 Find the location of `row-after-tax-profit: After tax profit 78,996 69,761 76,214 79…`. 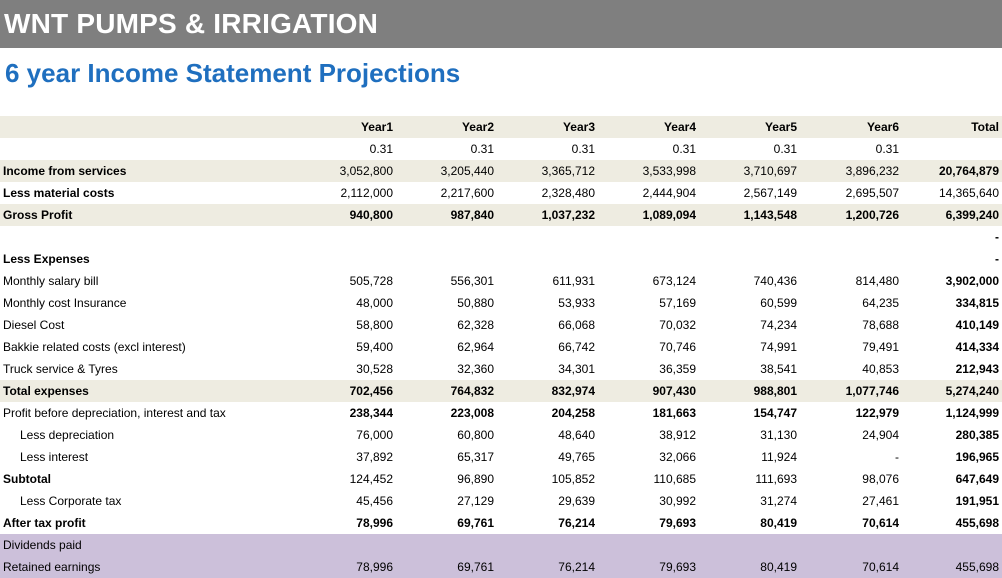

row-after-tax-profit: After tax profit 78,996 69,761 76,214 79… is located at coordinates (501, 523).